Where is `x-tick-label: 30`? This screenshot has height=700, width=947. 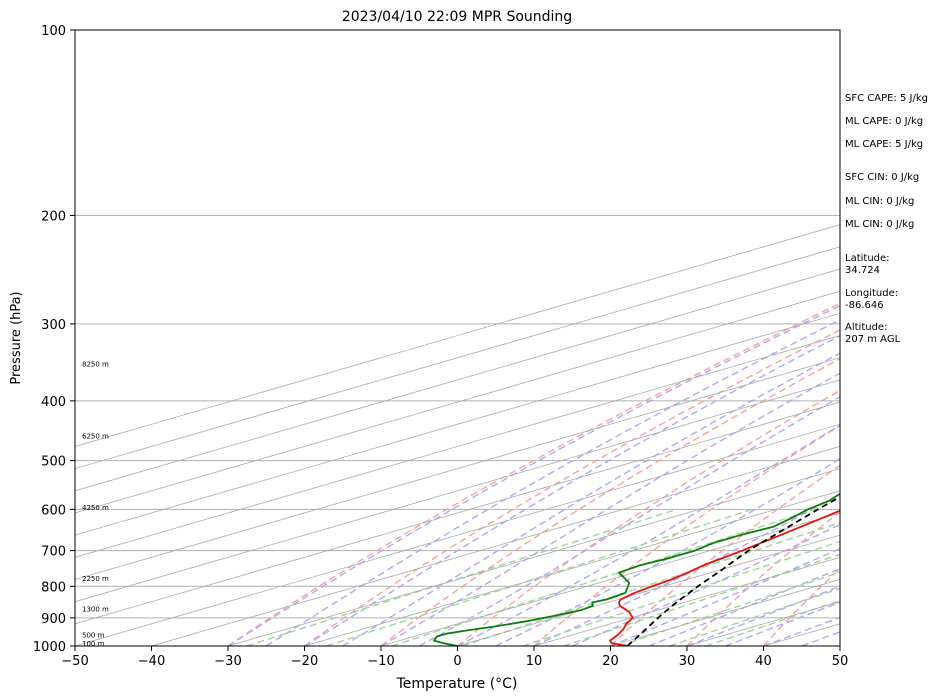
x-tick-label: 30 is located at coordinates (687, 661).